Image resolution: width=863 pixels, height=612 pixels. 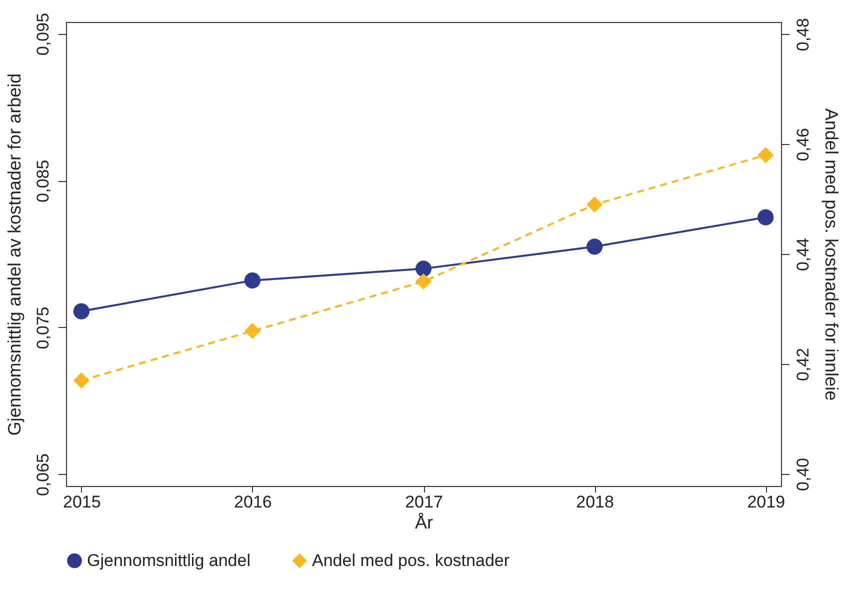 What do you see at coordinates (411, 560) in the screenshot?
I see `legend-label: Andel med pos. kostnader` at bounding box center [411, 560].